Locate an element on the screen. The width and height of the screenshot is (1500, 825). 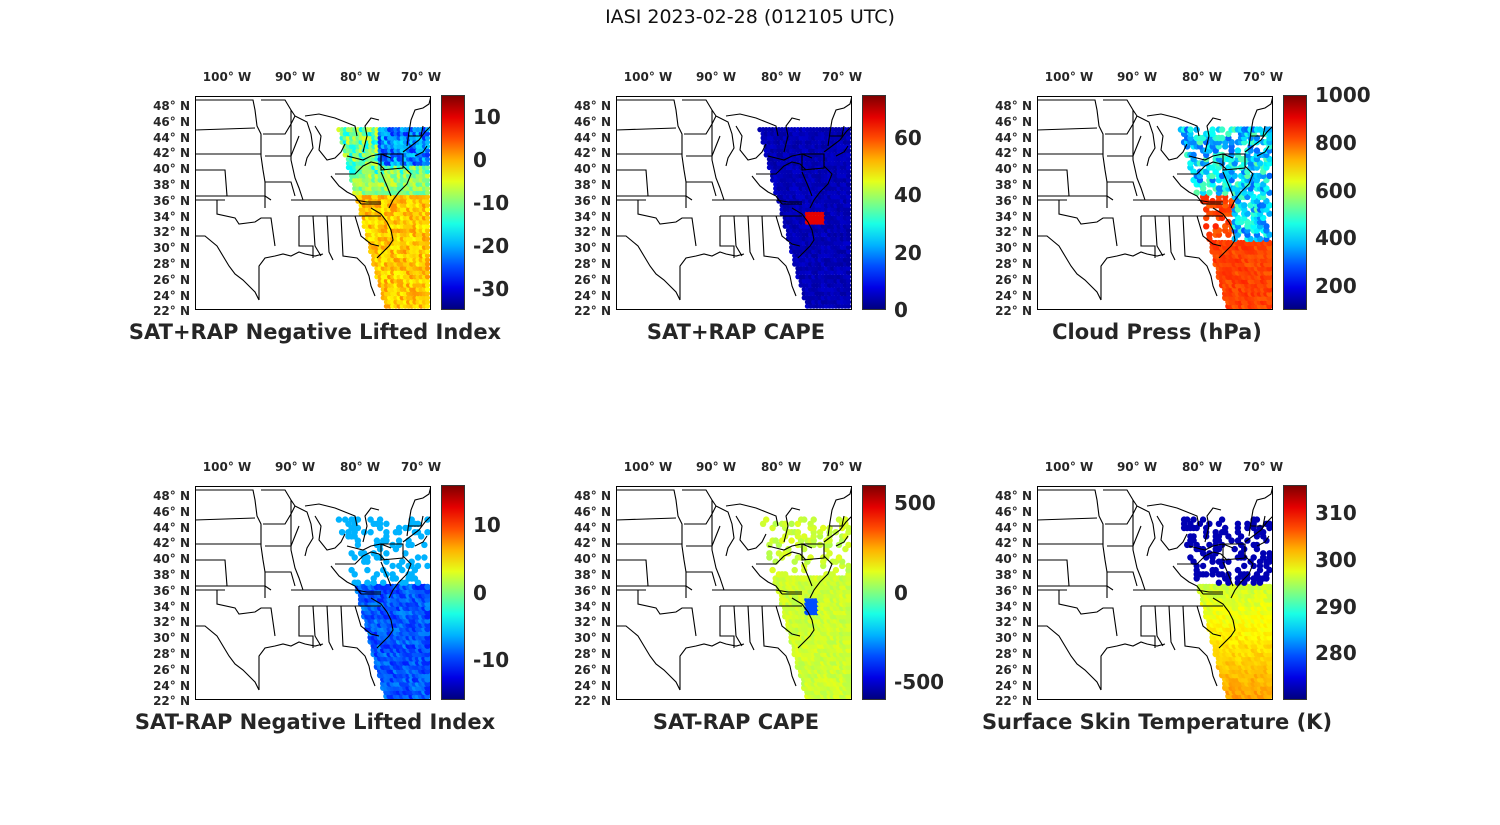
lat-label: 24° N is located at coordinates (1013, 295).